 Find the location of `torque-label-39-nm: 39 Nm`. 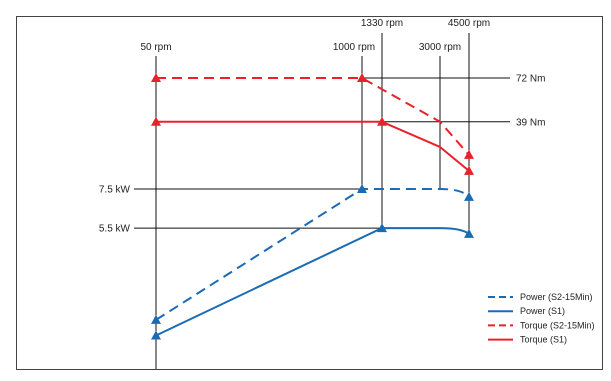

torque-label-39-nm: 39 Nm is located at coordinates (530, 122).